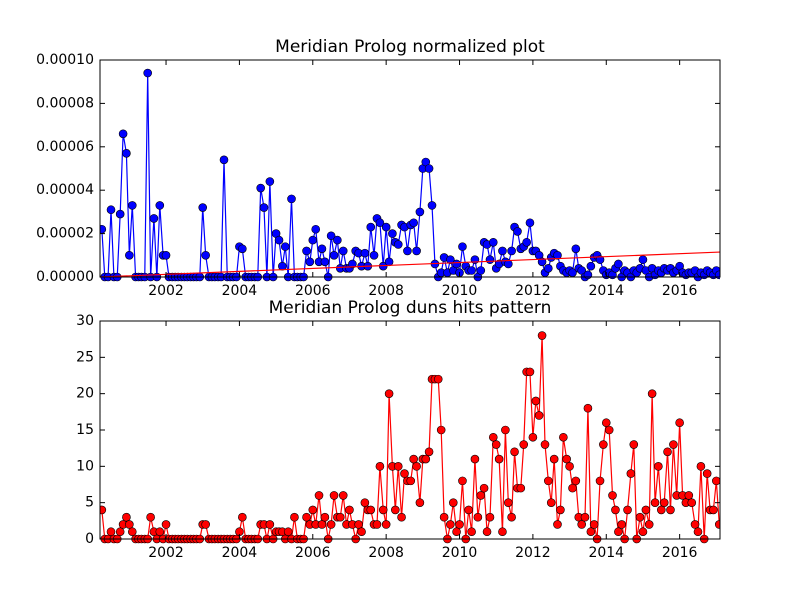  I want to click on y-tick-label: 5, so click(89, 503).